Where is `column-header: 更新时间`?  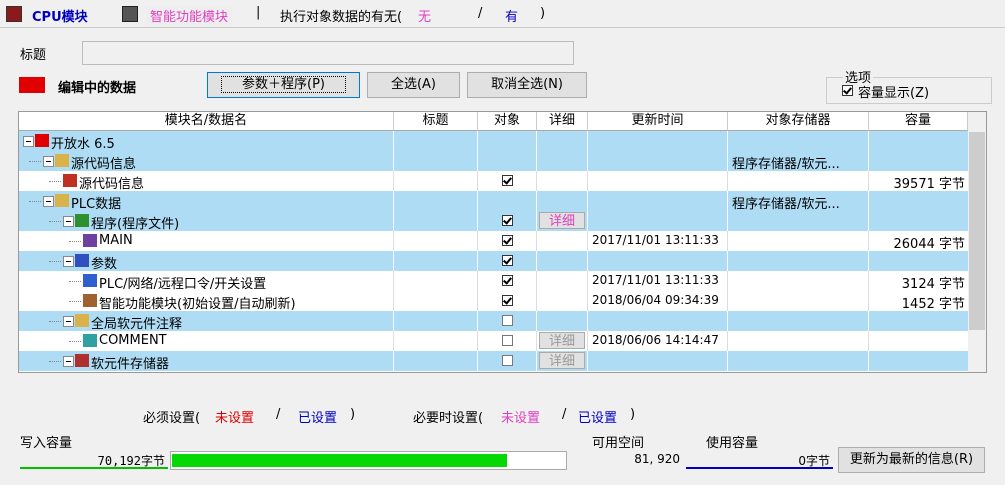
column-header: 更新时间 is located at coordinates (658, 121).